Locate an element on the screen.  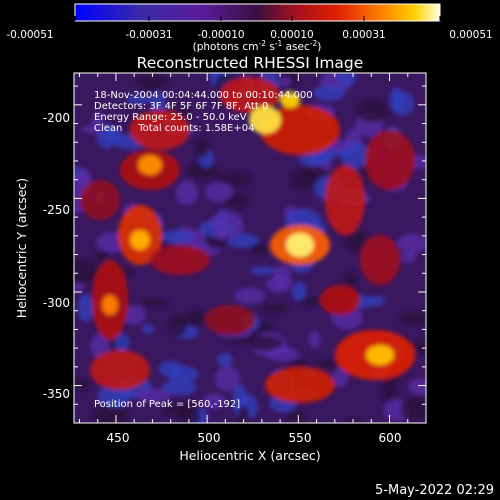
x-tick-label: 450 is located at coordinates (118, 438).